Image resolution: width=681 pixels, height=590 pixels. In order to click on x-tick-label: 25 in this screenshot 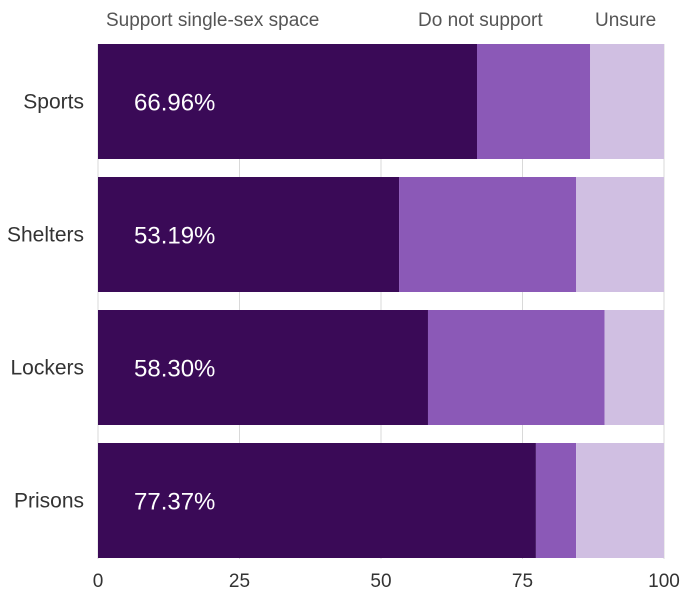, I will do `click(239, 580)`.